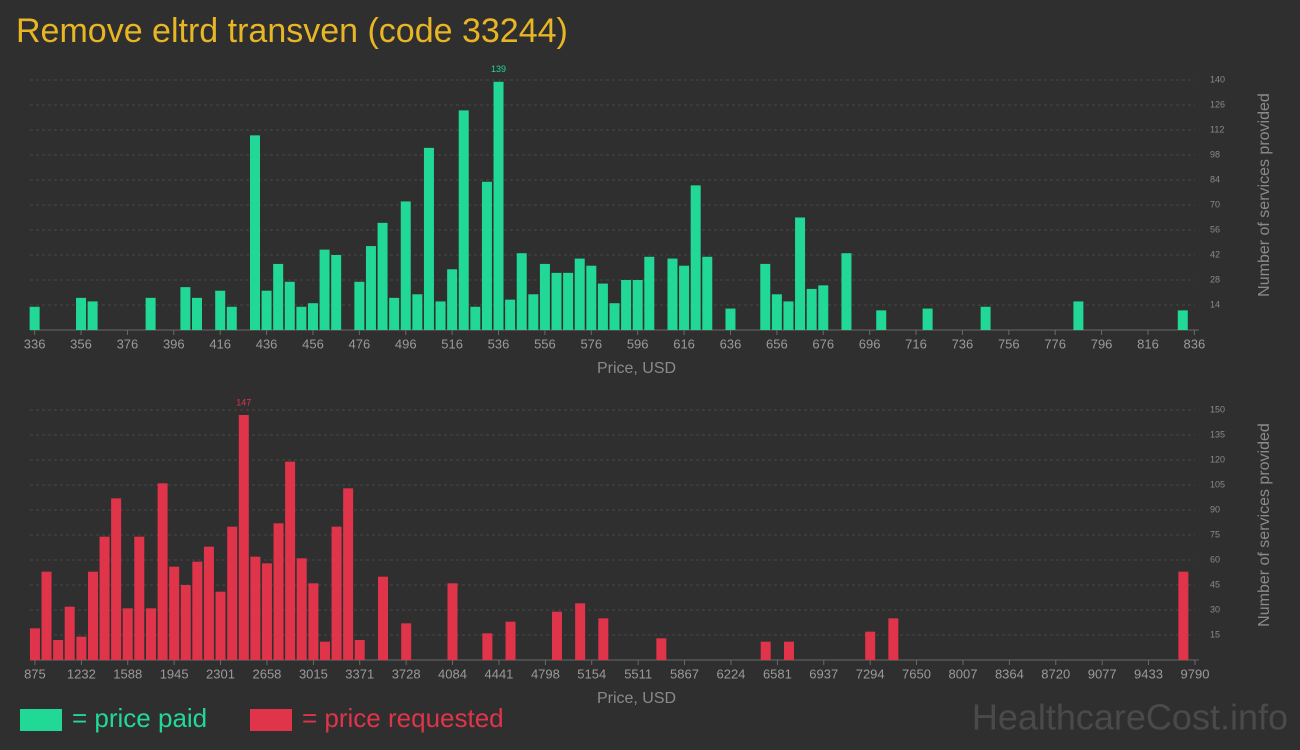 Image resolution: width=1300 pixels, height=750 pixels. Describe the element at coordinates (870, 343) in the screenshot. I see `x-tick-label: 696` at that location.